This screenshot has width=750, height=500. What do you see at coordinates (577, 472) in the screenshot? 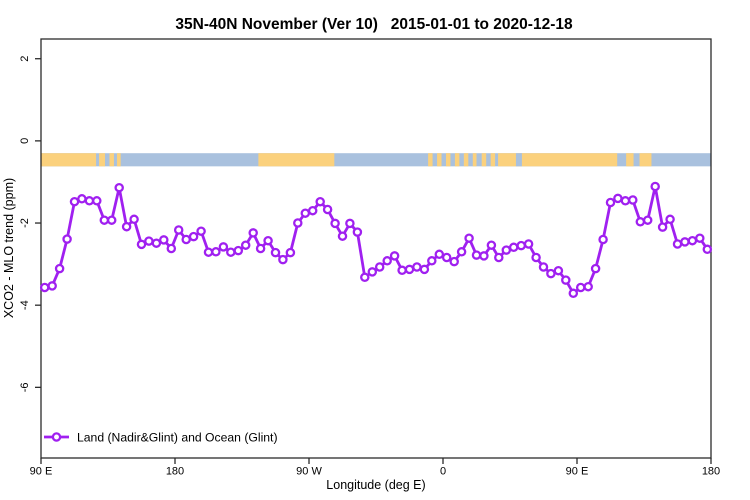
I see `x-tick-label: 90 E` at bounding box center [577, 472].